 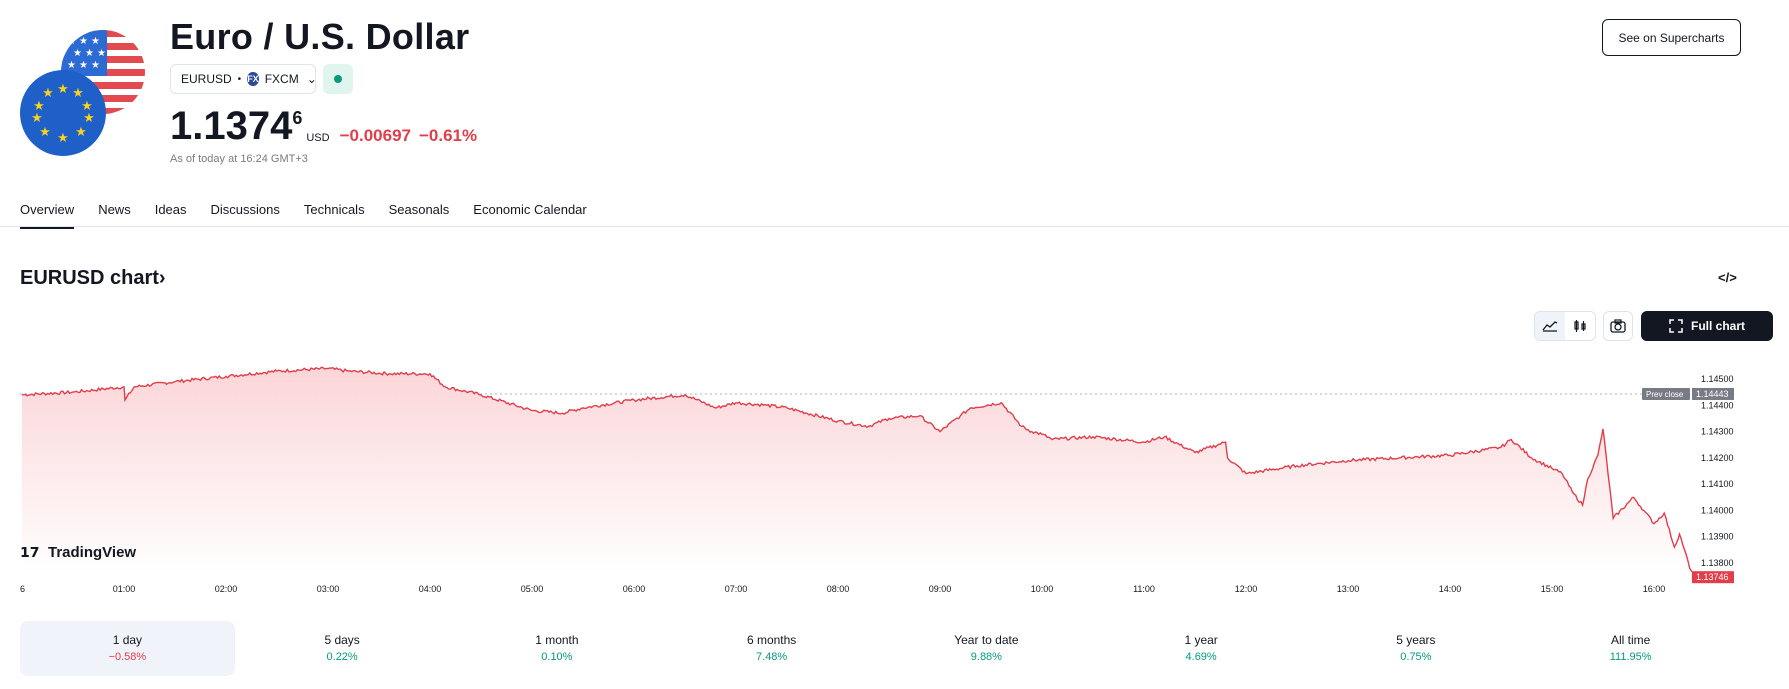 What do you see at coordinates (1201, 640) in the screenshot?
I see `period-label: 1 year` at bounding box center [1201, 640].